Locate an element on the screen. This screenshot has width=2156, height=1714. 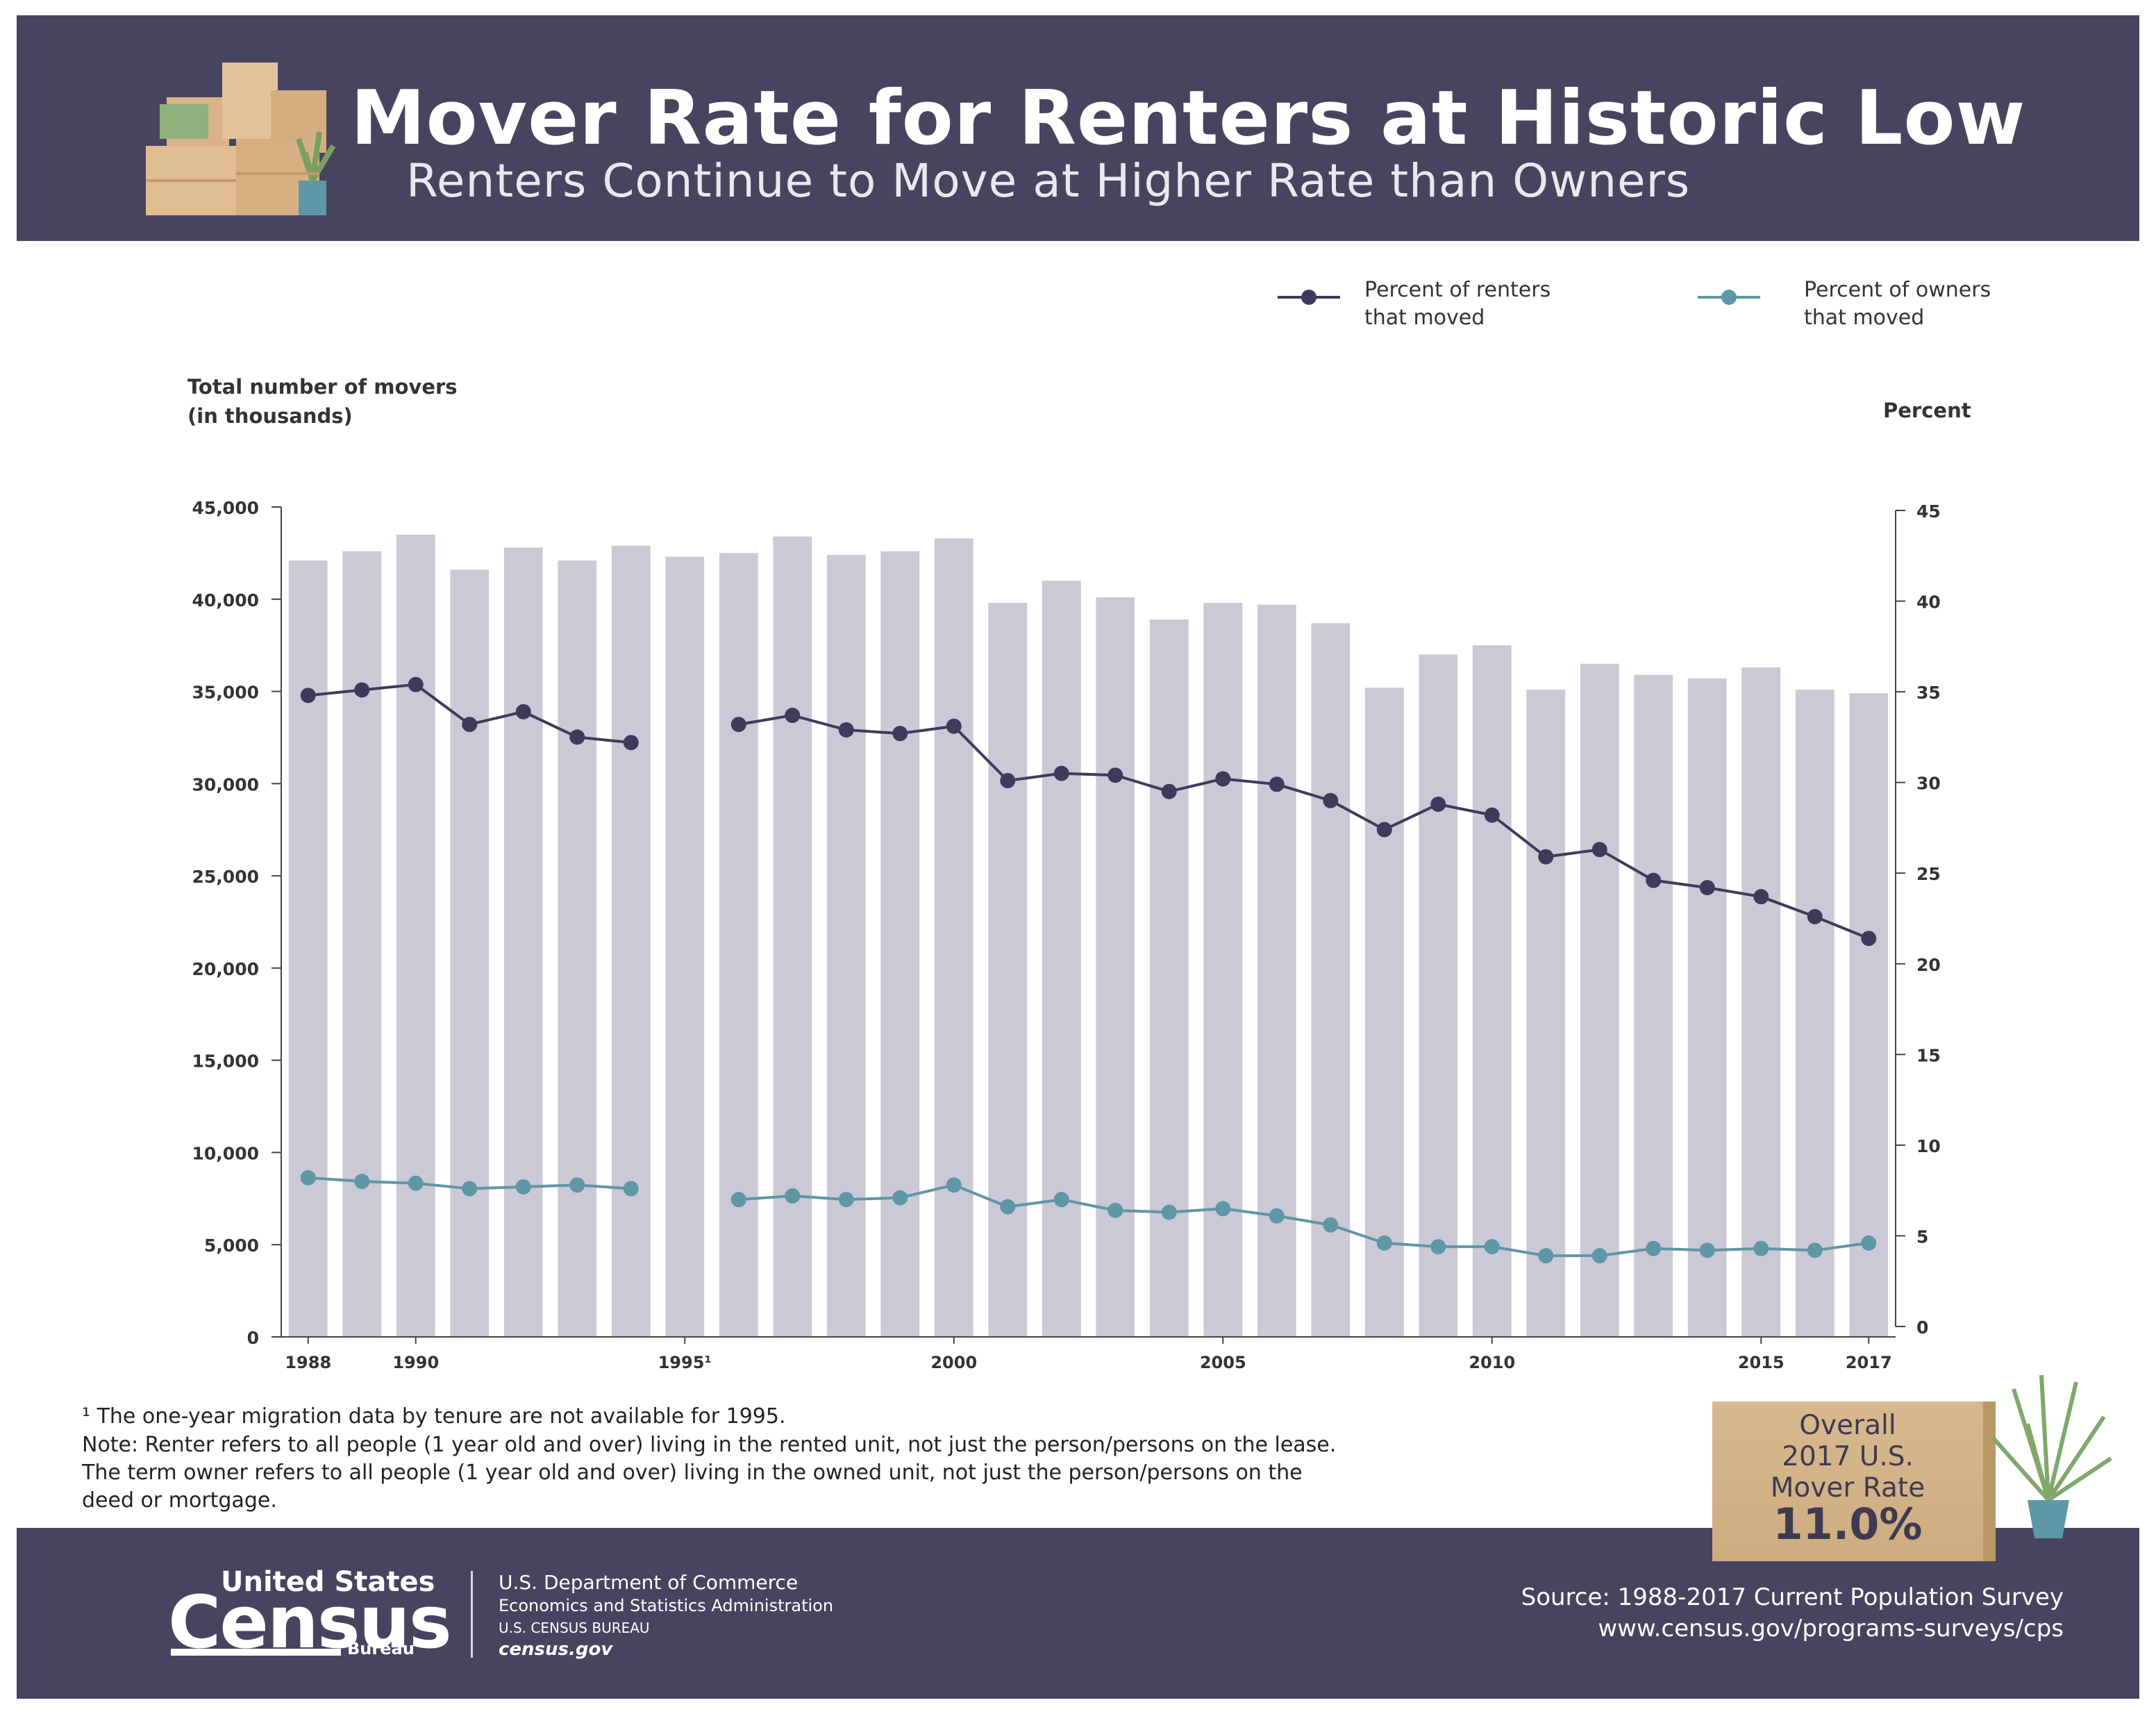
right-tick-label: 0 is located at coordinates (1922, 1327).